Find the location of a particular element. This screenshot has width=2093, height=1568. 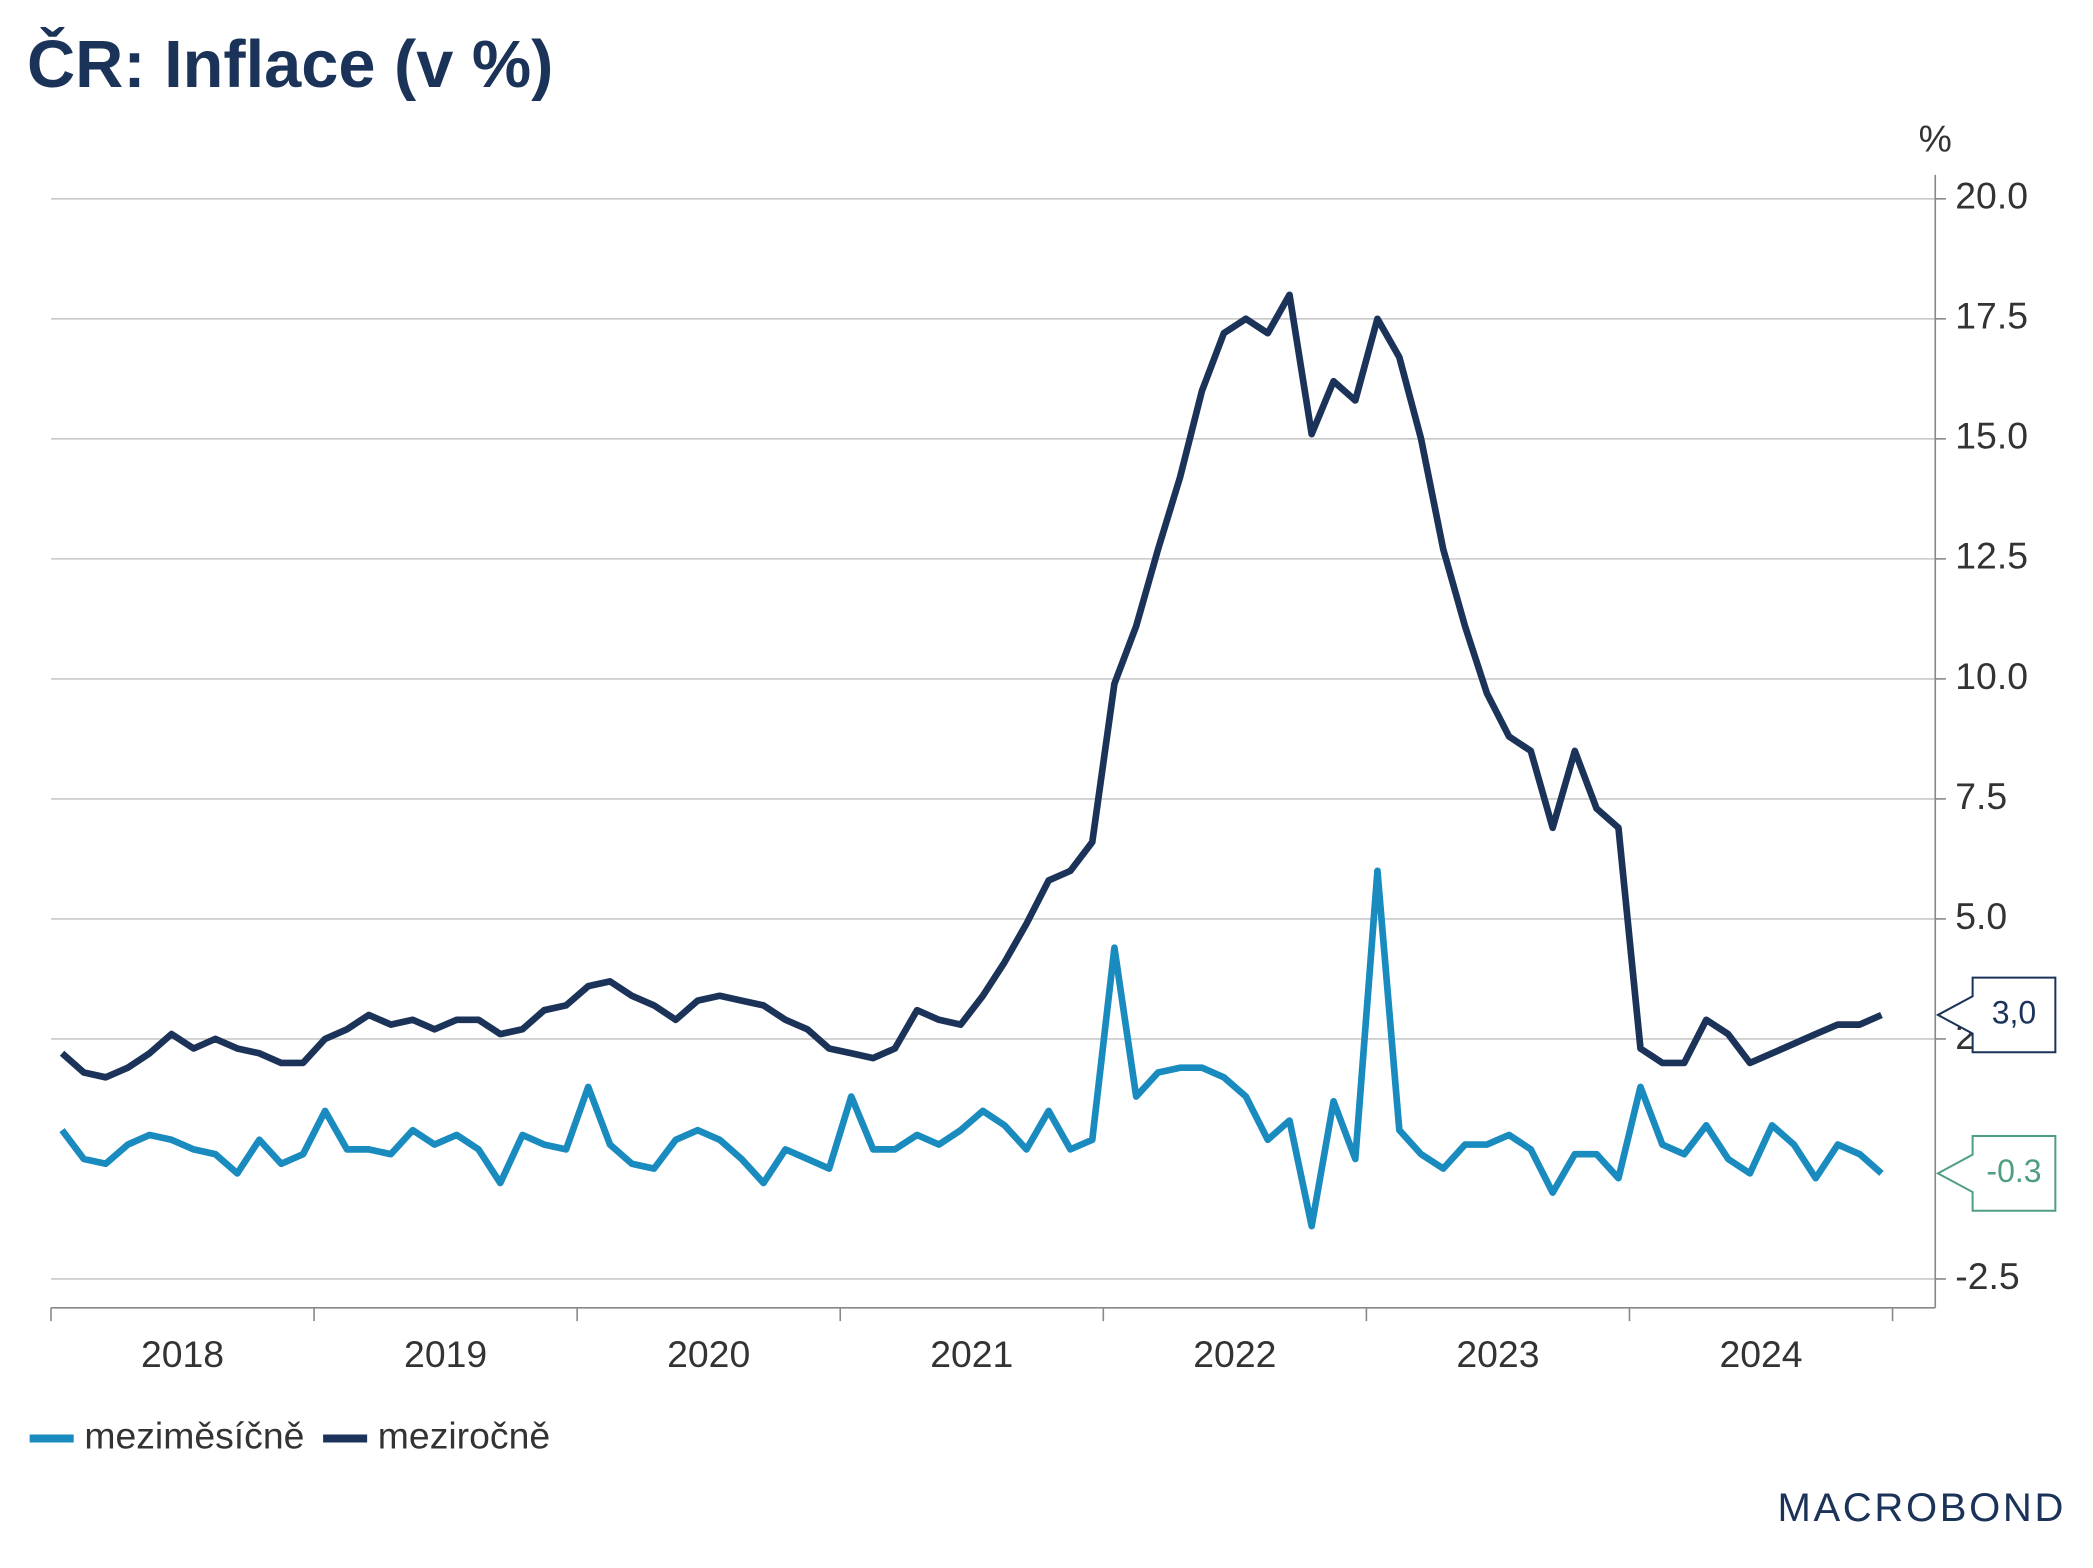

x-tick-label: 2021 is located at coordinates (971, 1354).